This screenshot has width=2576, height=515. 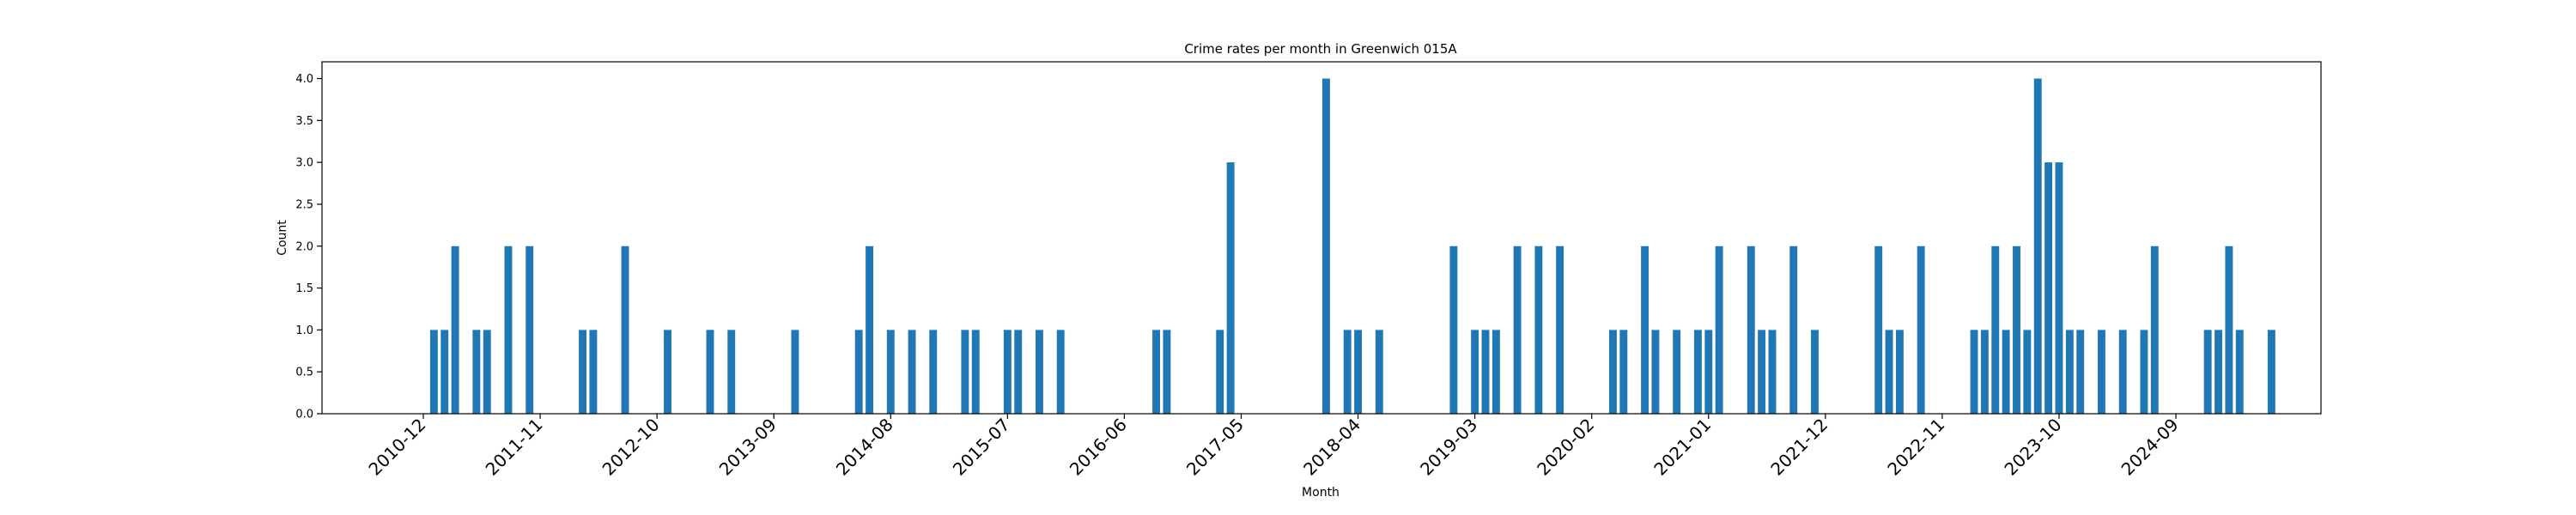 I want to click on y-tick-label: 3.5, so click(x=304, y=121).